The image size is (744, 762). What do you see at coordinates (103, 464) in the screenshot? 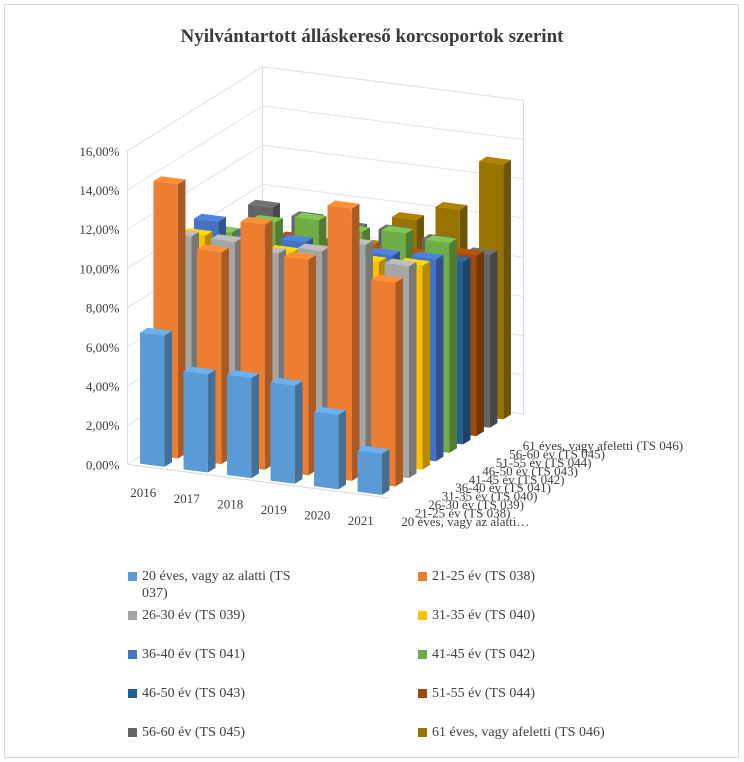
I see `y-tick-label: 0,00%` at bounding box center [103, 464].